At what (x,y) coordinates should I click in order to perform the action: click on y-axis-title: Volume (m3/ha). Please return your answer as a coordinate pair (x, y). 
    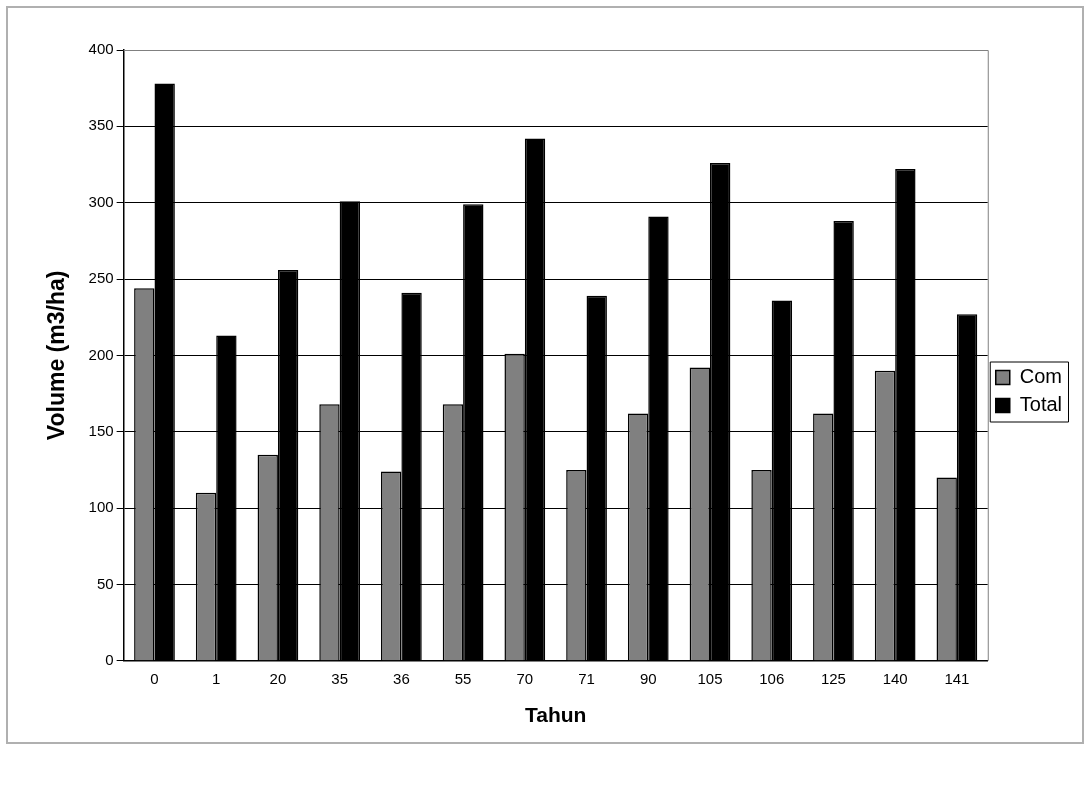
    Looking at the image, I should click on (56, 355).